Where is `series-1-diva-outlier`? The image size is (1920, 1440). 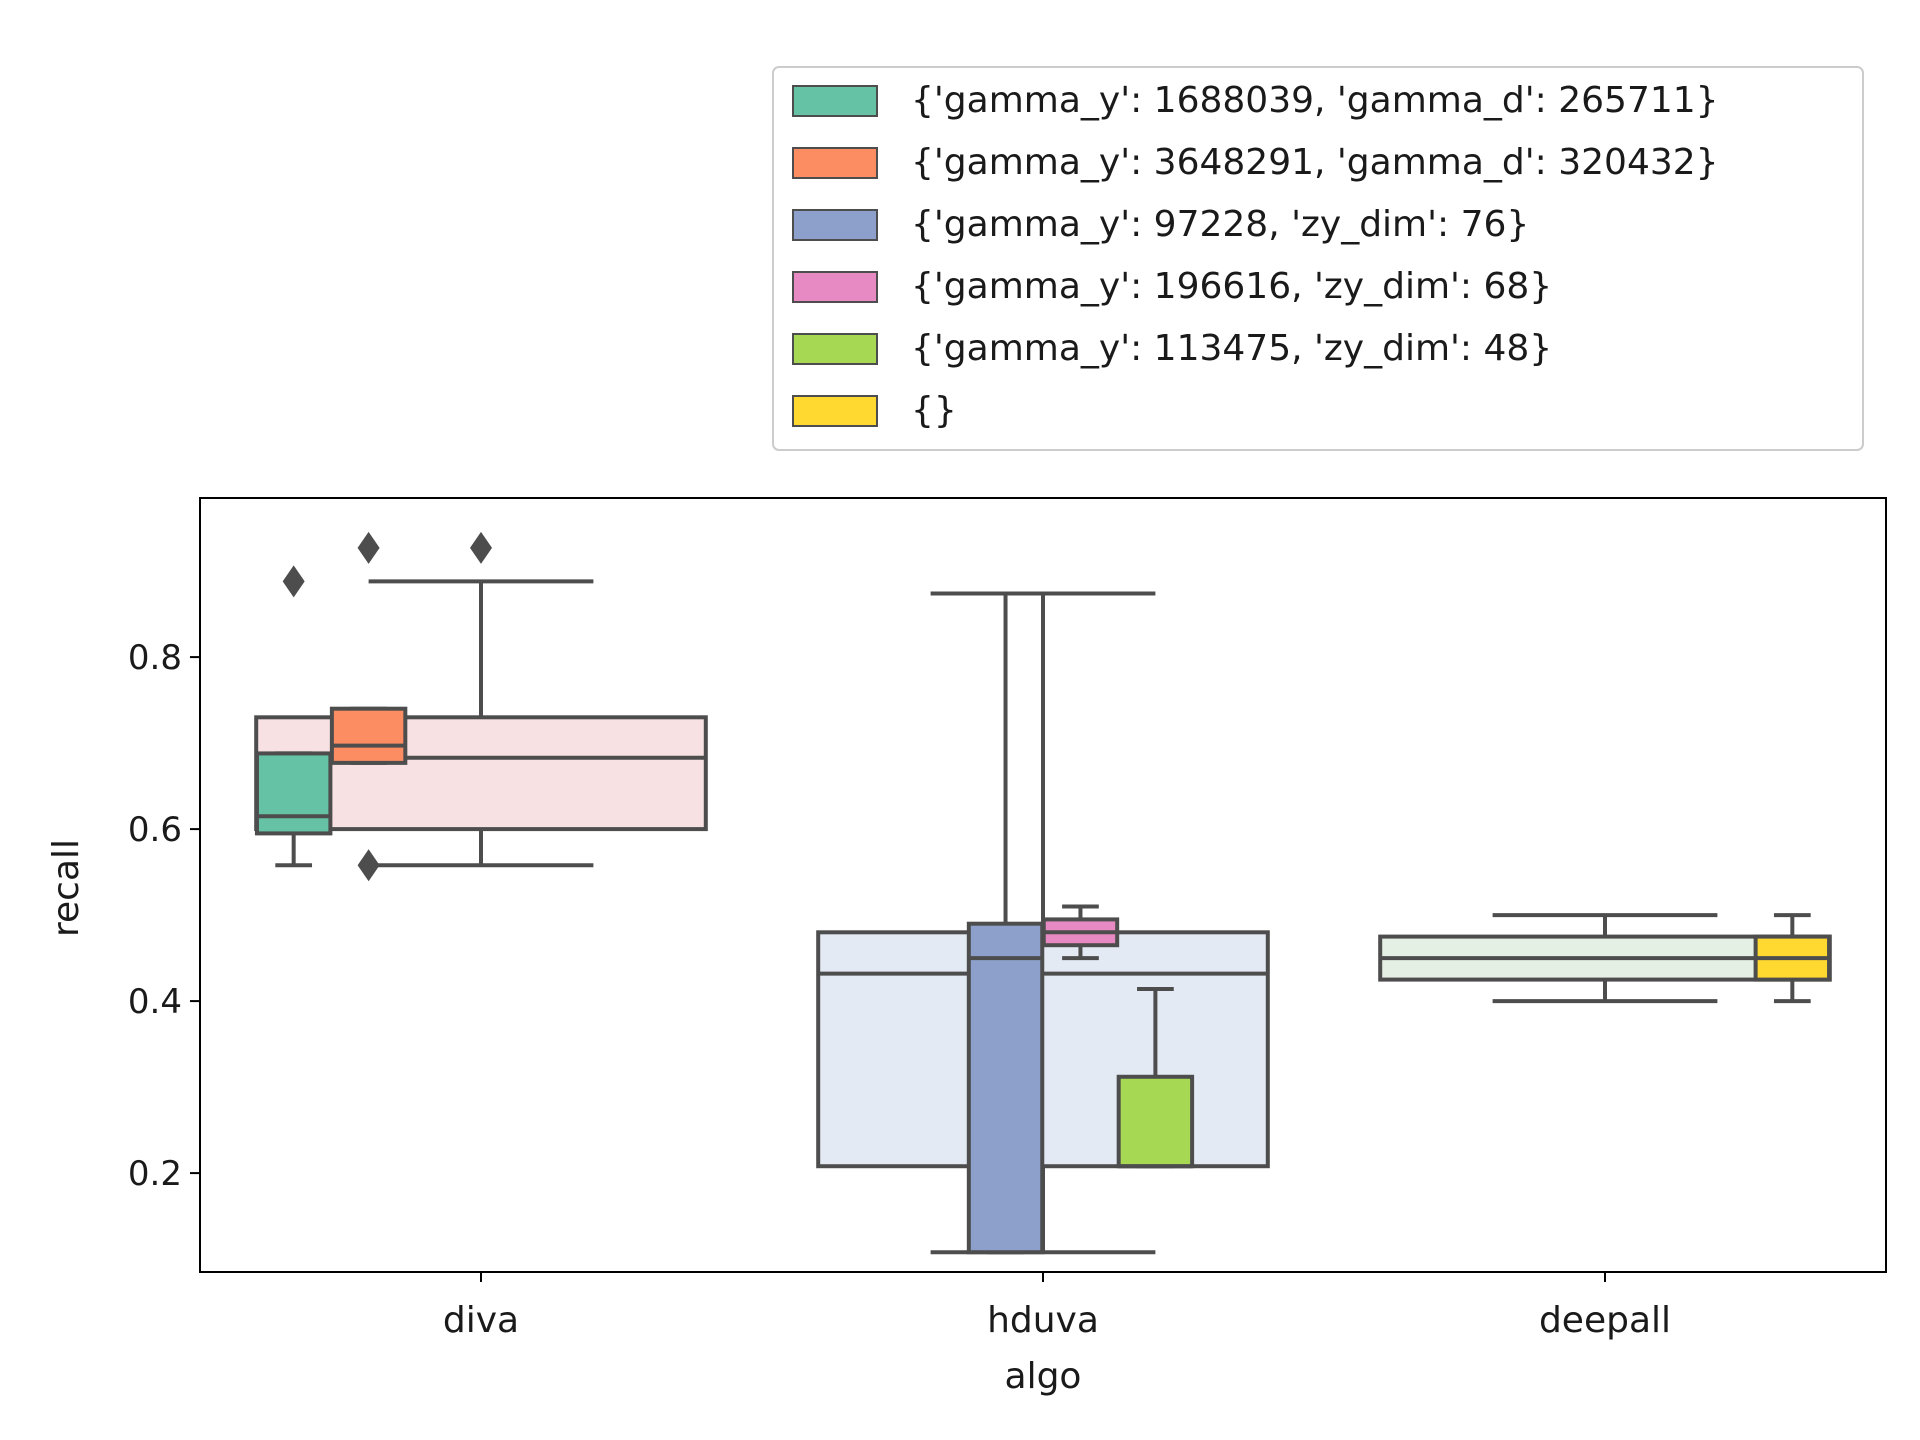 series-1-diva-outlier is located at coordinates (293, 581).